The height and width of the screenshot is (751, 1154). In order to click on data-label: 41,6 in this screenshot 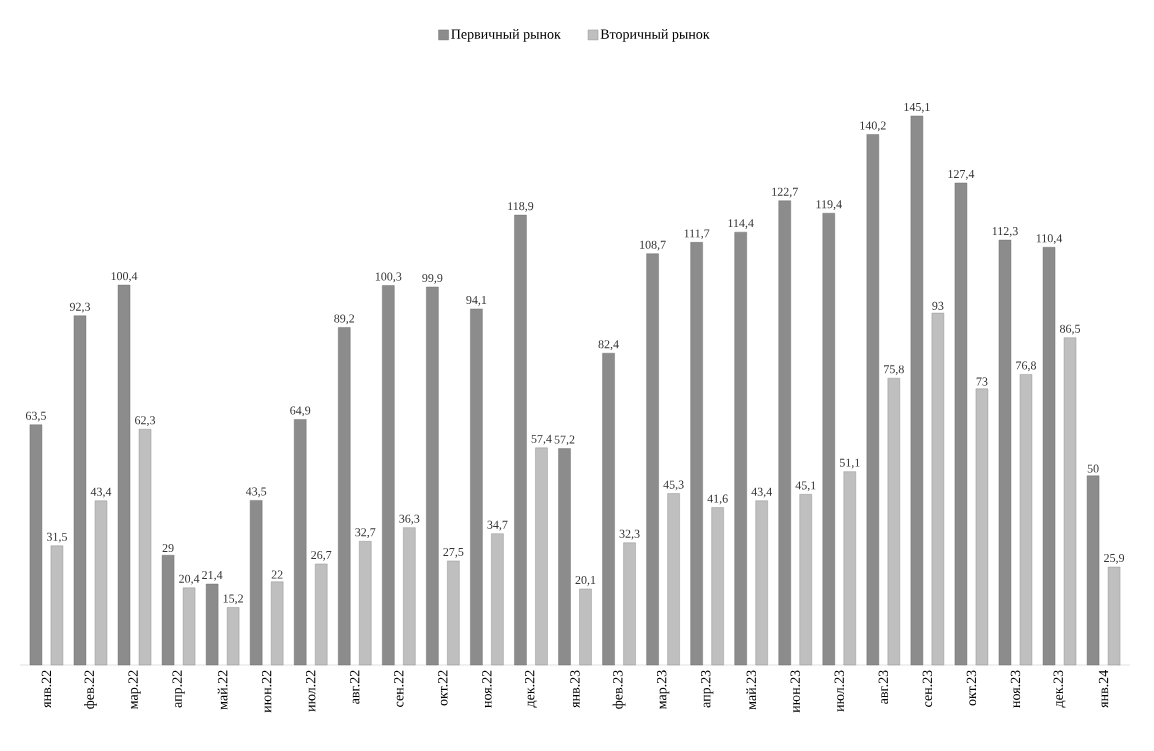, I will do `click(717, 499)`.